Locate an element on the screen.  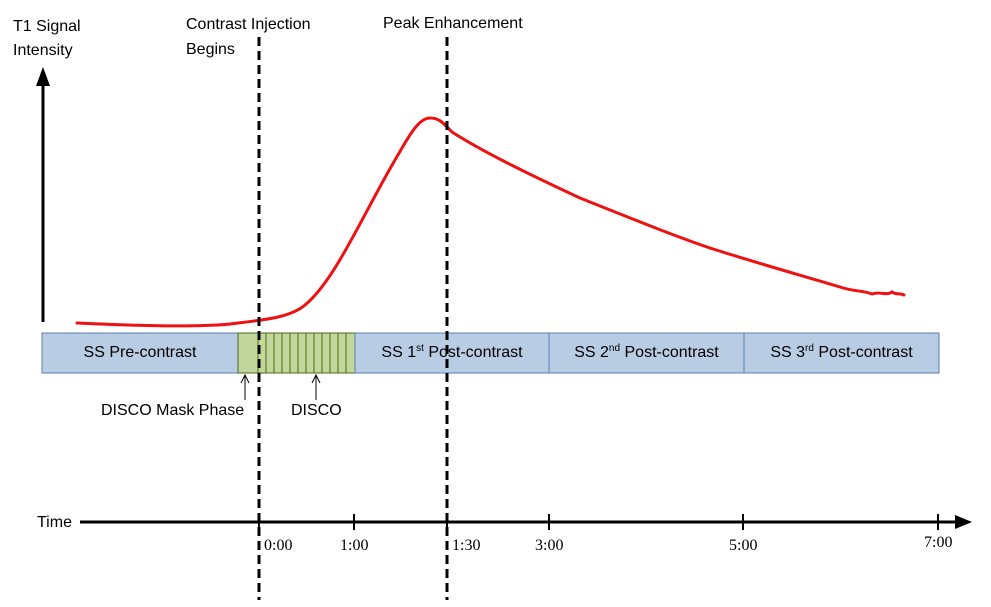
disco-mask-phase-label: DISCO Mask Phase is located at coordinates (173, 410).